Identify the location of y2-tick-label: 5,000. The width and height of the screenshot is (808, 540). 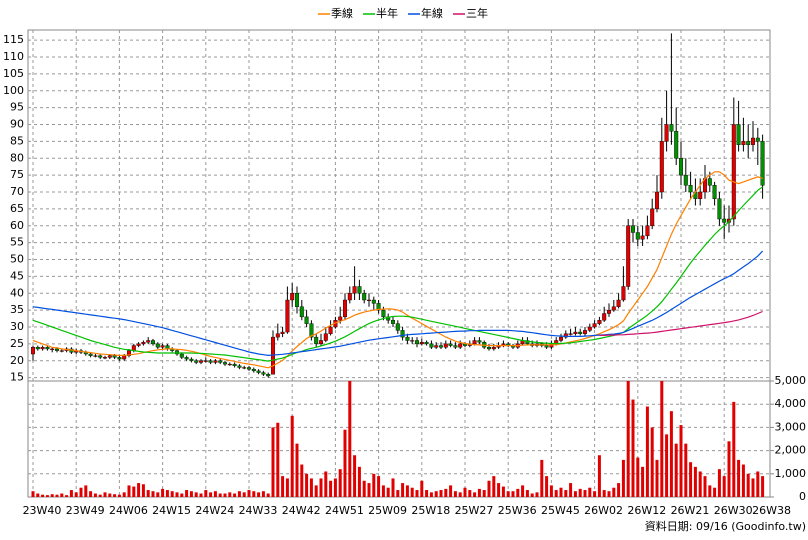
(791, 380).